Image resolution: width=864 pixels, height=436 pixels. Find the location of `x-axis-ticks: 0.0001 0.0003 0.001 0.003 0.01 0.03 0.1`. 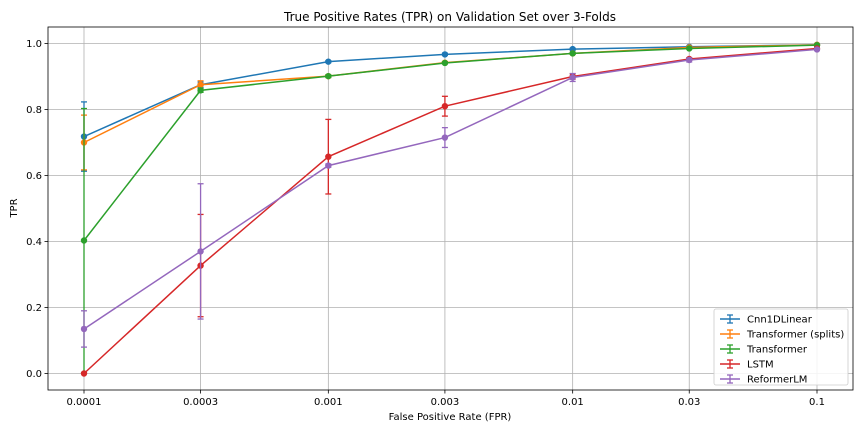

x-axis-ticks: 0.0001 0.0003 0.001 0.003 0.01 0.03 0.1 is located at coordinates (446, 399).